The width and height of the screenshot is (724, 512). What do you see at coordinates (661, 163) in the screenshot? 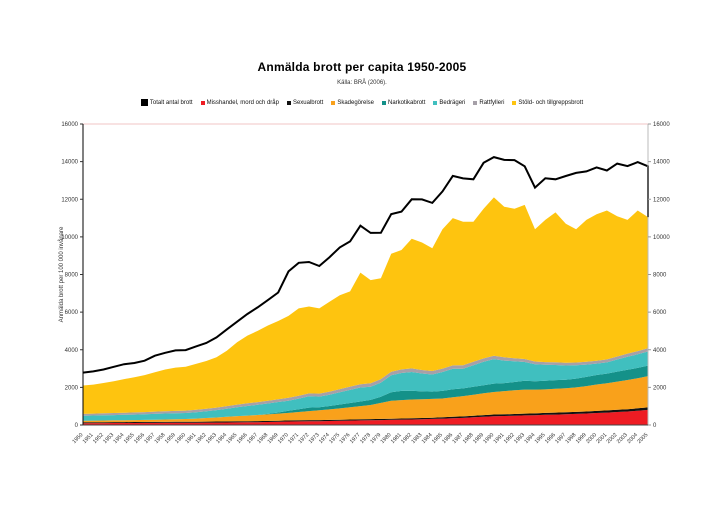
I see `y-tick-label-right: 14000` at bounding box center [661, 163].